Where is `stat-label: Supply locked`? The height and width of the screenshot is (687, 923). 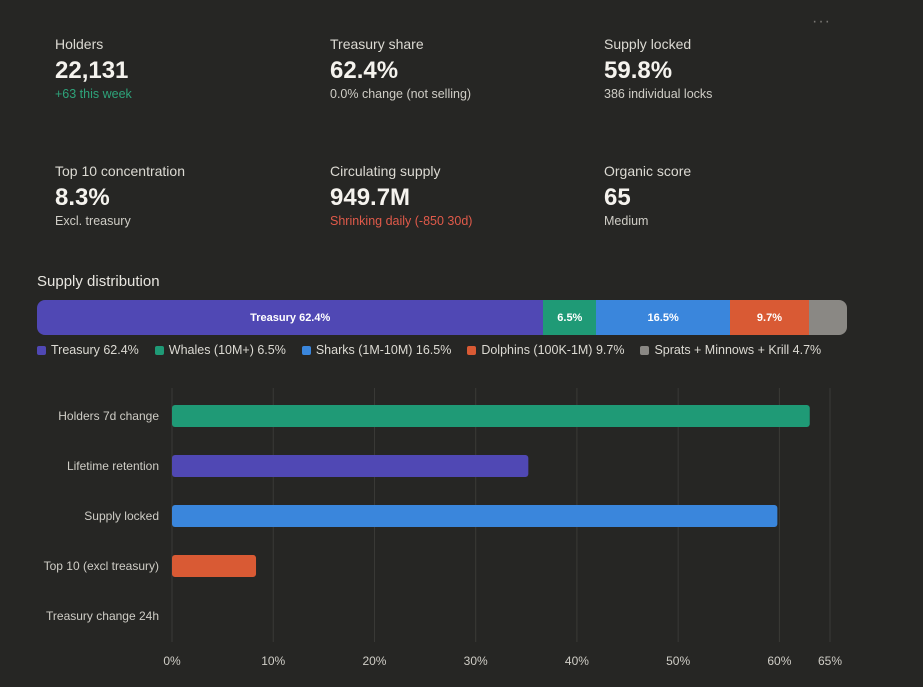
stat-label: Supply locked is located at coordinates (648, 44).